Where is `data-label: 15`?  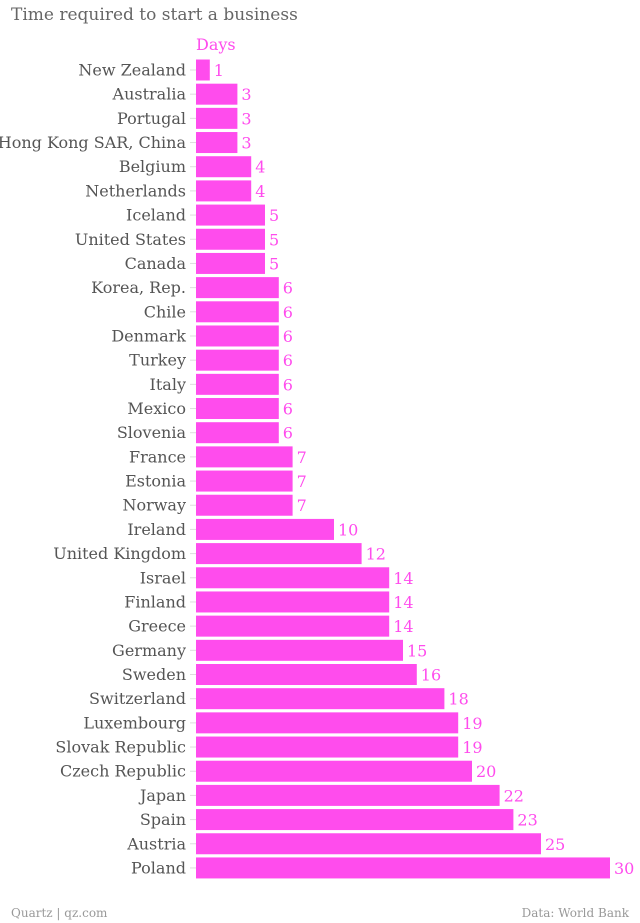 data-label: 15 is located at coordinates (417, 650).